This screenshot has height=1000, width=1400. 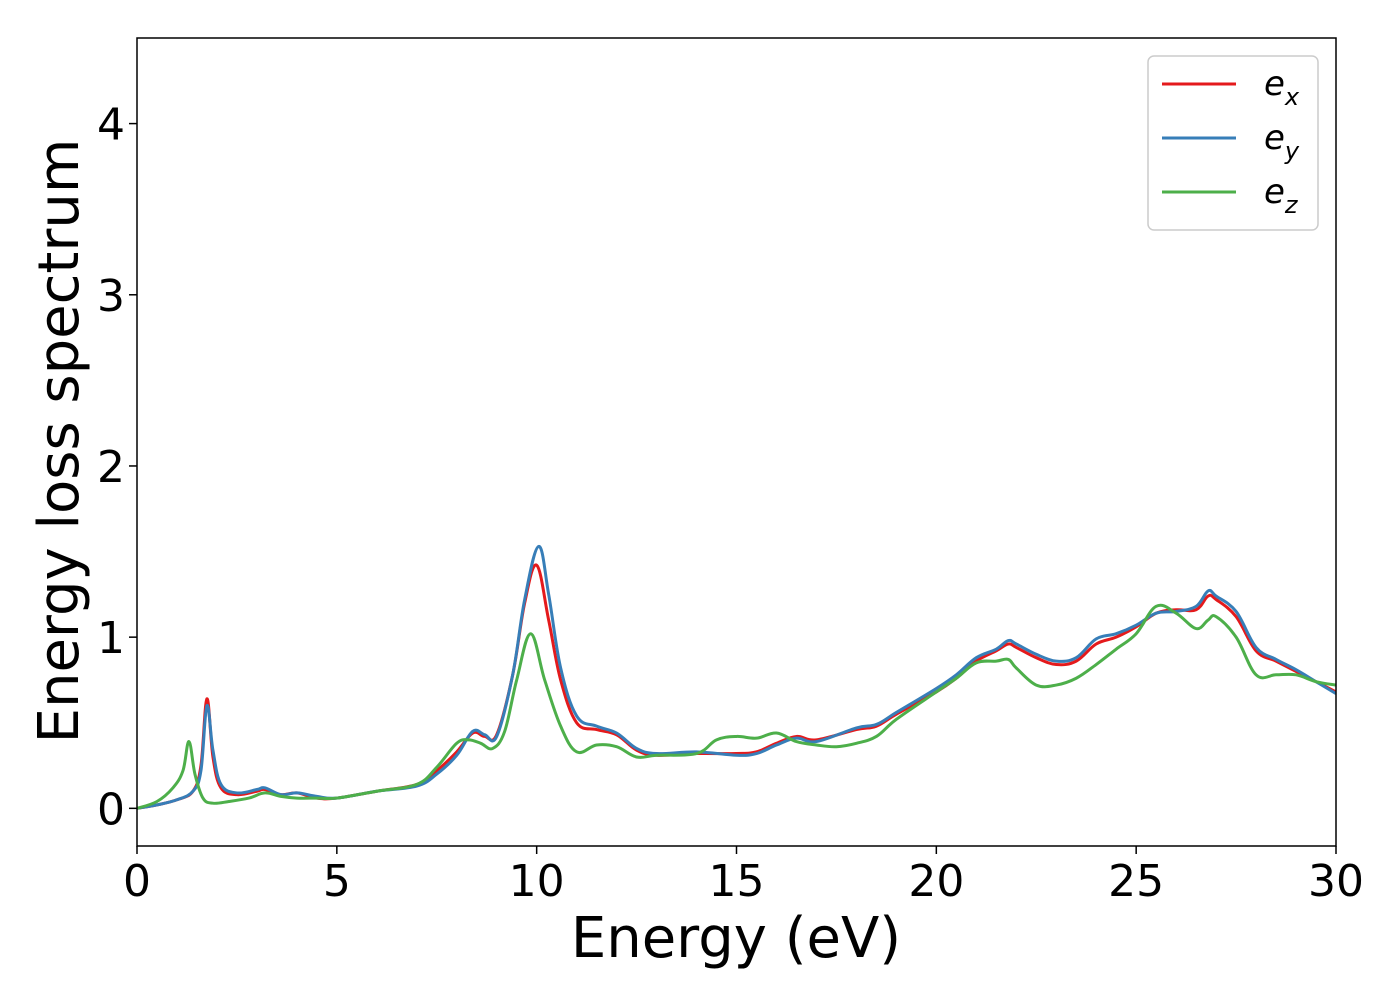 What do you see at coordinates (111, 809) in the screenshot?
I see `y-tick-label: 0` at bounding box center [111, 809].